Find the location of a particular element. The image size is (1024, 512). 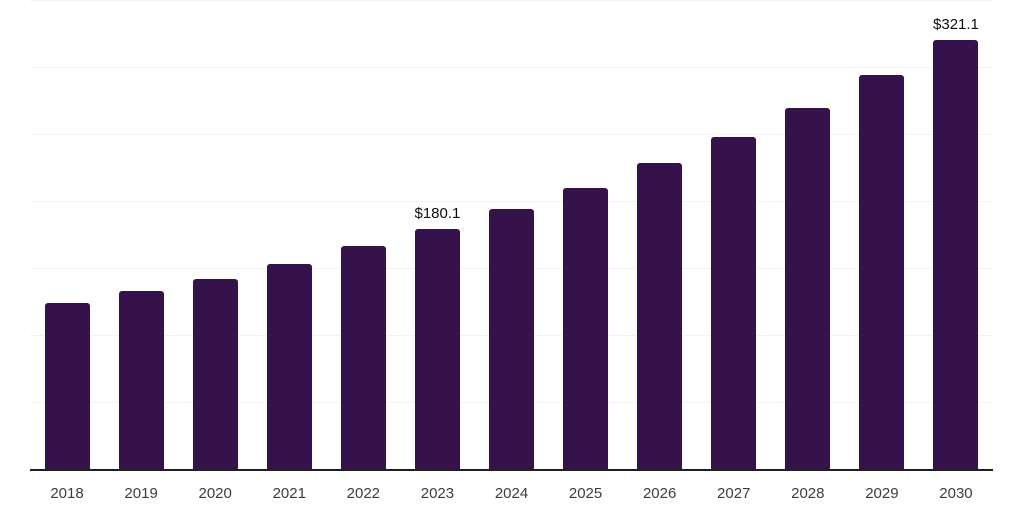

x-tick-label-2018: 2018 is located at coordinates (67, 493).